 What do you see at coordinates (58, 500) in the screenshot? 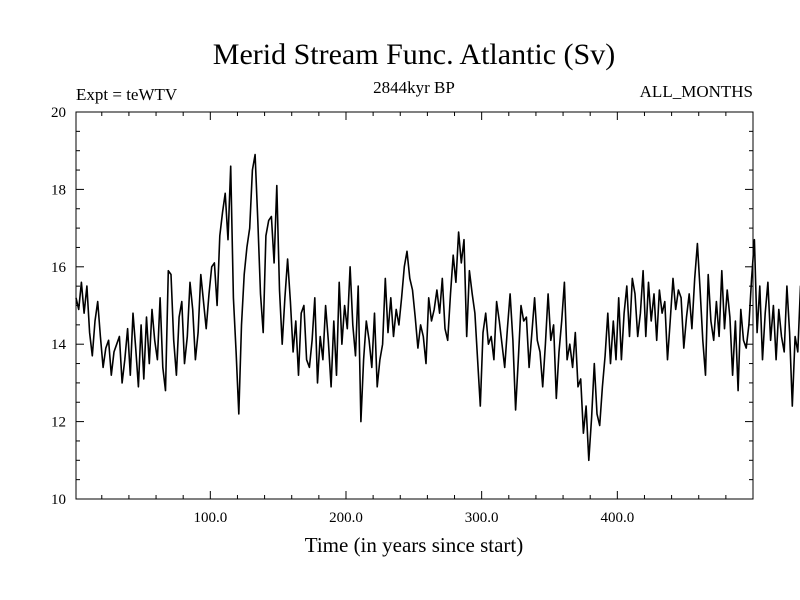
I see `y-tick-label: 10` at bounding box center [58, 500].